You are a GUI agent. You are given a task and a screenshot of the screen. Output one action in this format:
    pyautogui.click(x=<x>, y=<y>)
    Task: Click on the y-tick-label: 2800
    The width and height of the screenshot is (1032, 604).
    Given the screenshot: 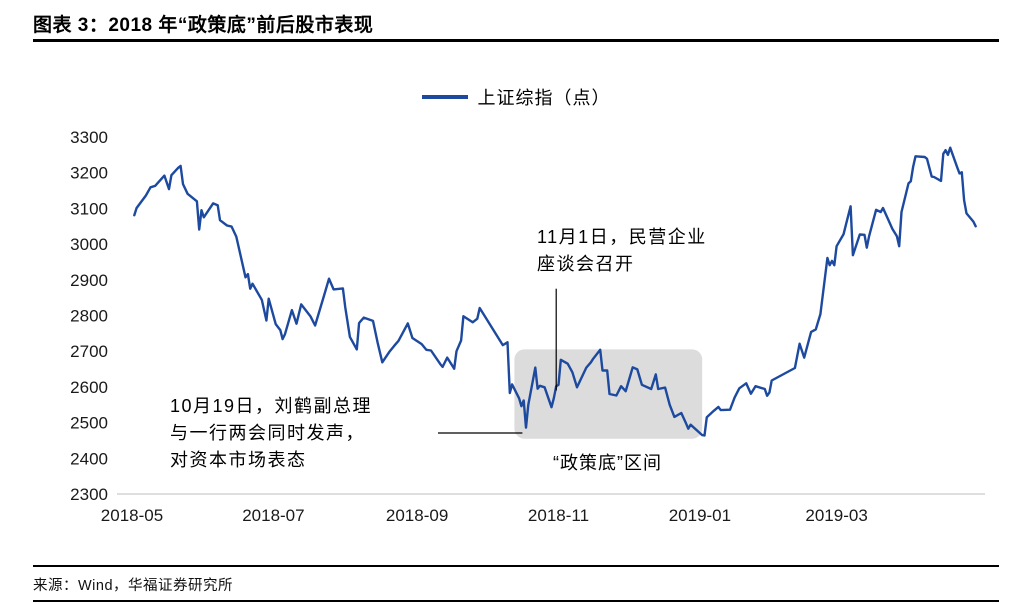 What is the action you would take?
    pyautogui.click(x=89, y=316)
    